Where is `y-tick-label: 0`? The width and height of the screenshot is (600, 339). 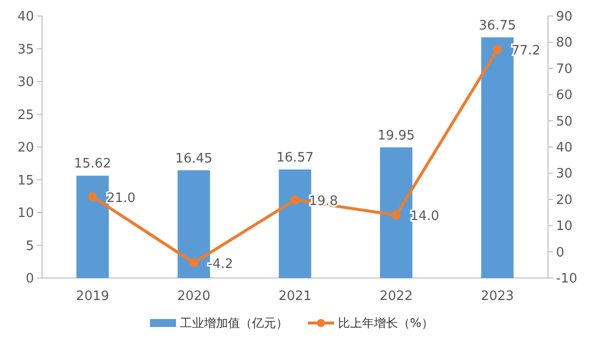 y-tick-label: 0 is located at coordinates (30, 279).